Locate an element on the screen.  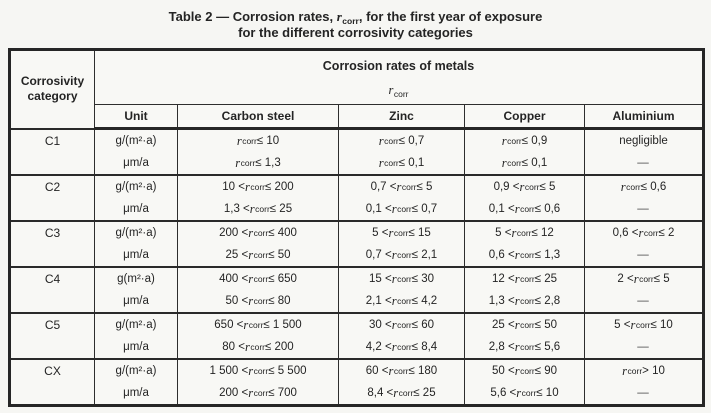
rate-line-gm2a: r corr ≤ 0,9 is located at coordinates (524, 140).